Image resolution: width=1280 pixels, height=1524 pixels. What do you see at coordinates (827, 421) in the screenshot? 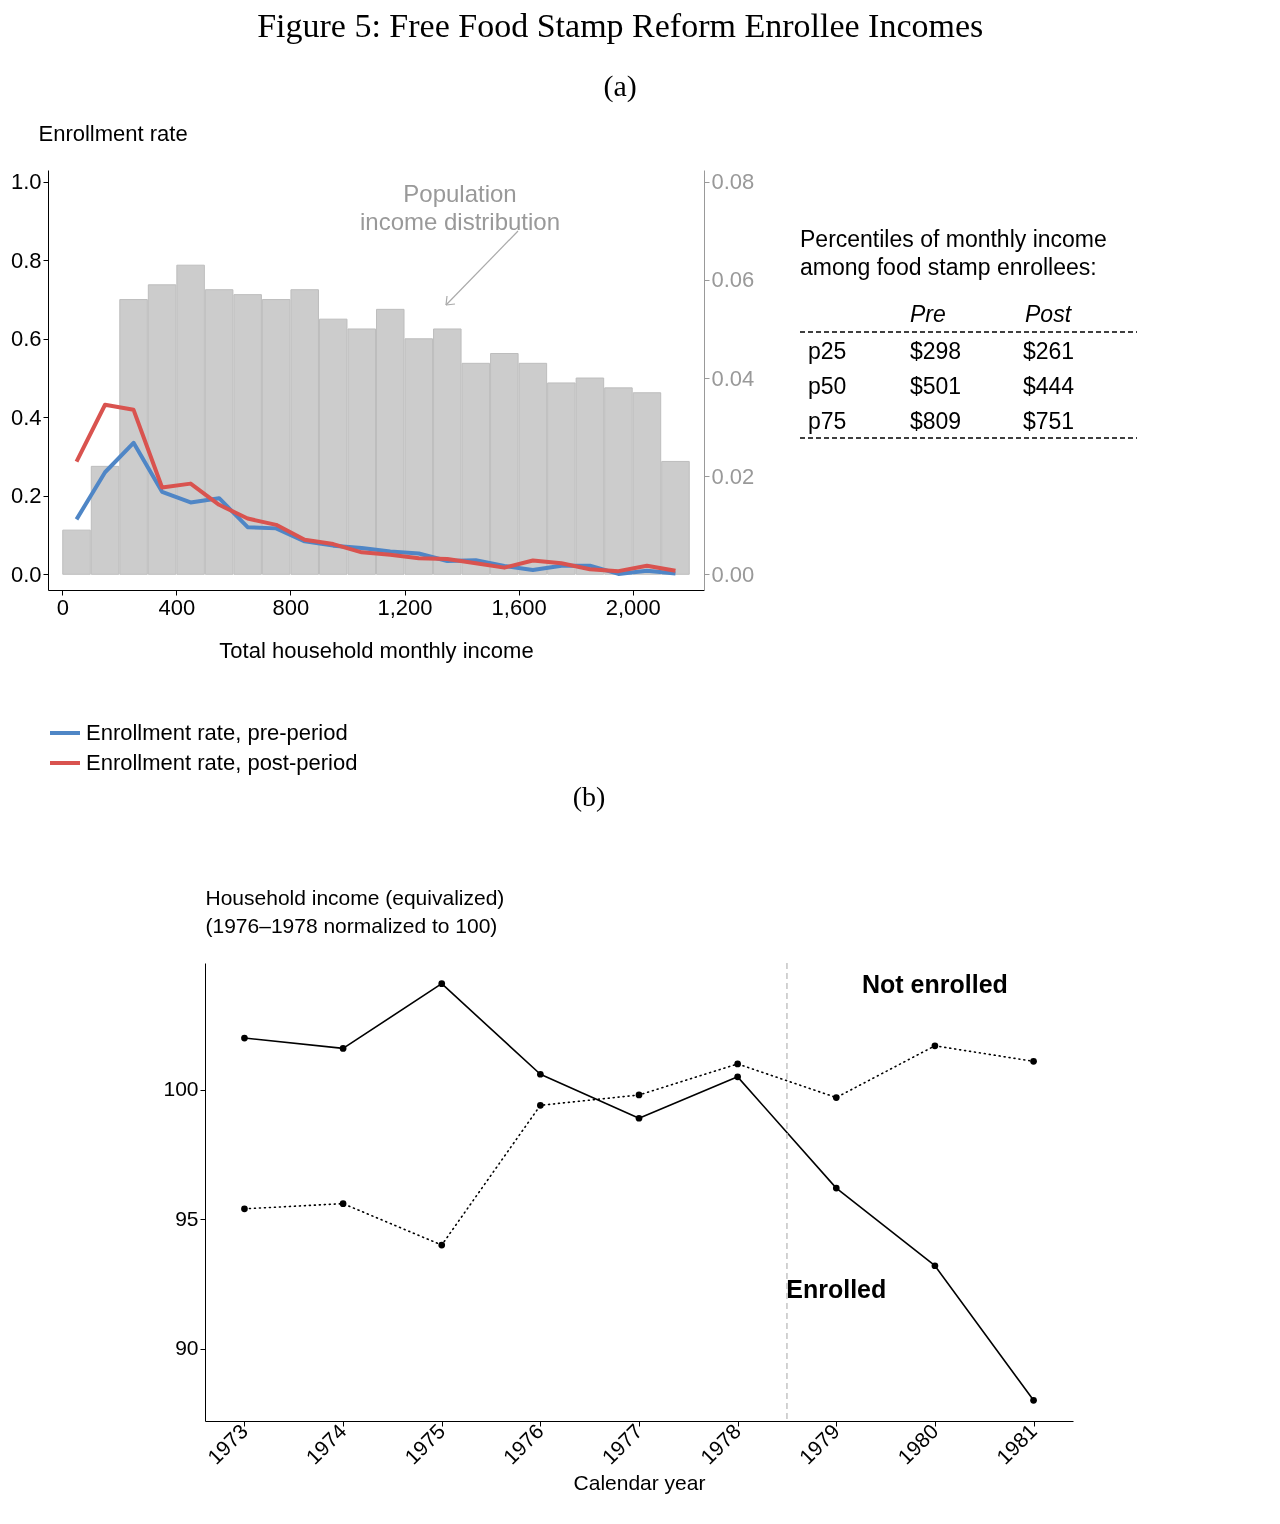
I see `text: p75` at bounding box center [827, 421].